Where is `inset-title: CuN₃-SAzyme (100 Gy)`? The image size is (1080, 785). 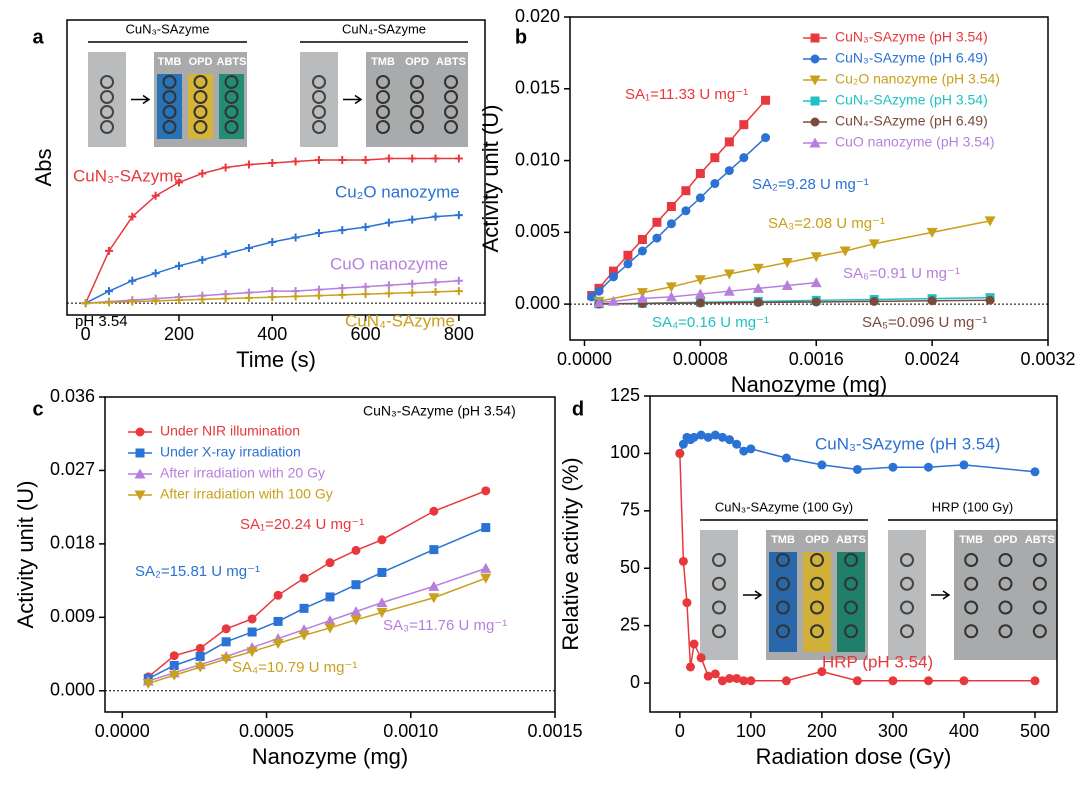 inset-title: CuN₃-SAzyme (100 Gy) is located at coordinates (784, 506).